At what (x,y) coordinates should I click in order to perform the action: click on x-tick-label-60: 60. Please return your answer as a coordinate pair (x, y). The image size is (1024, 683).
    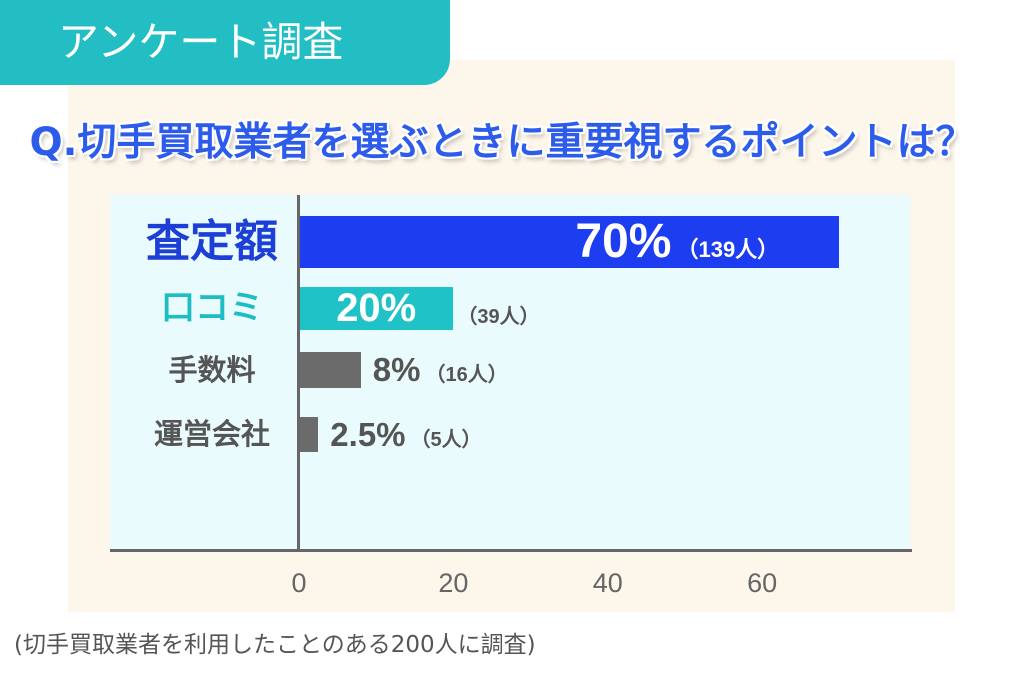
    Looking at the image, I should click on (762, 583).